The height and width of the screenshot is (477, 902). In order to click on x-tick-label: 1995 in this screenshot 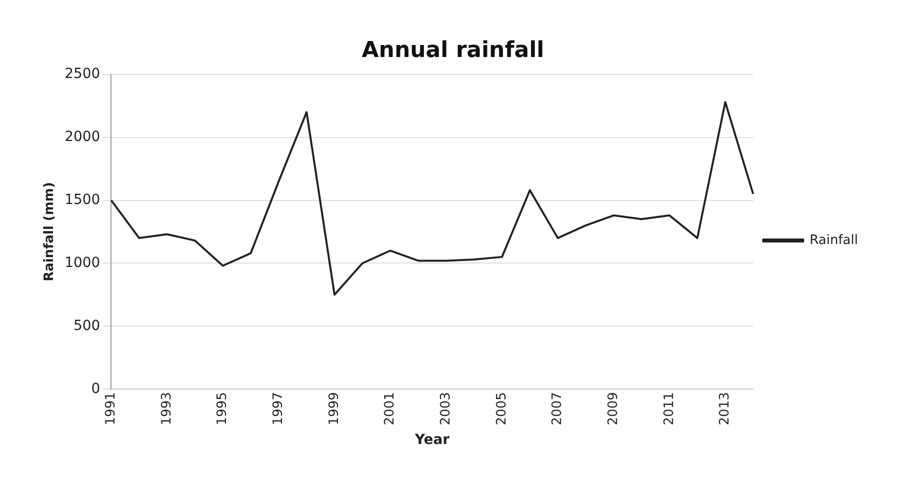, I will do `click(222, 409)`.